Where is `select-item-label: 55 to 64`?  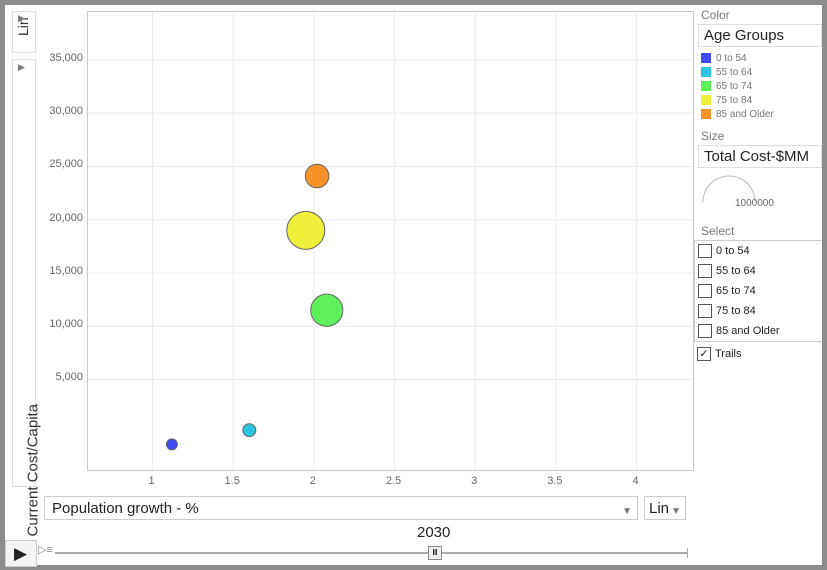 select-item-label: 55 to 64 is located at coordinates (736, 271).